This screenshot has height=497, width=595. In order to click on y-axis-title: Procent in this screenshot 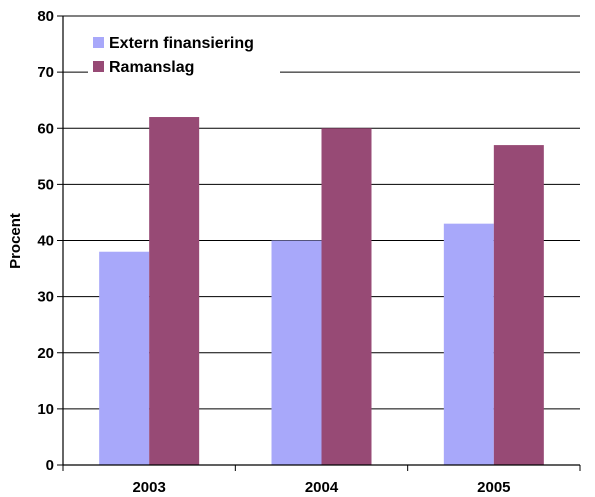, I will do `click(15, 241)`.